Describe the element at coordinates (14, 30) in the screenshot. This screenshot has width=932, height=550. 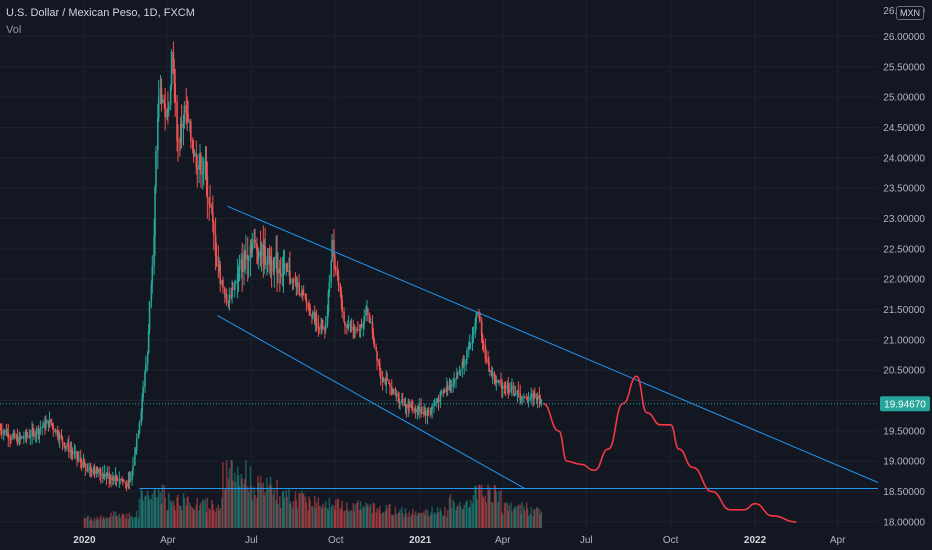
I see `volume-legend: Vol` at that location.